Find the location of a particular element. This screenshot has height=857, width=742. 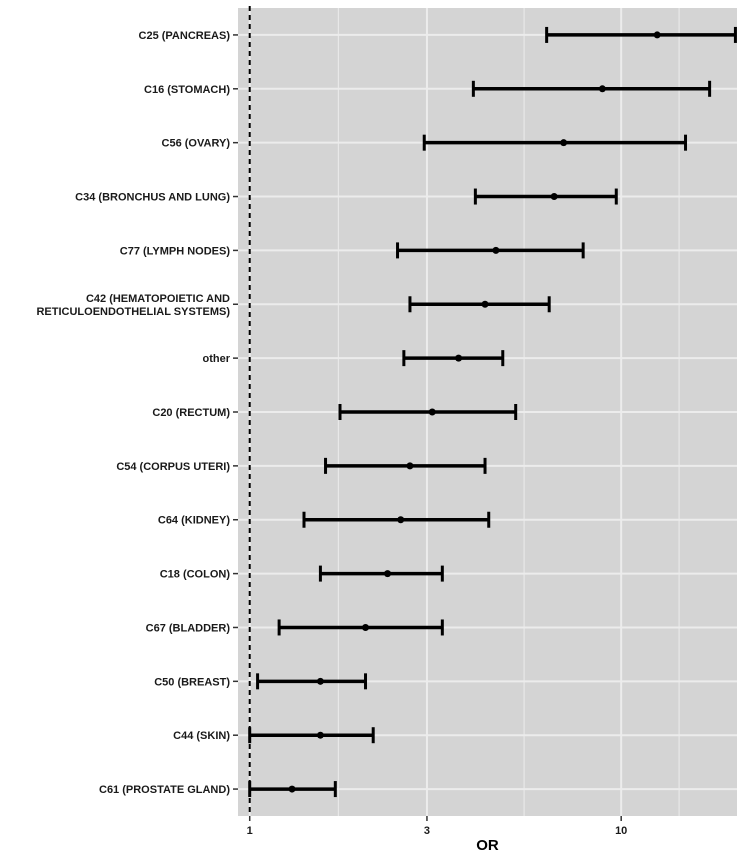

y-tick-label: C16 (STOMACH) is located at coordinates (187, 90).